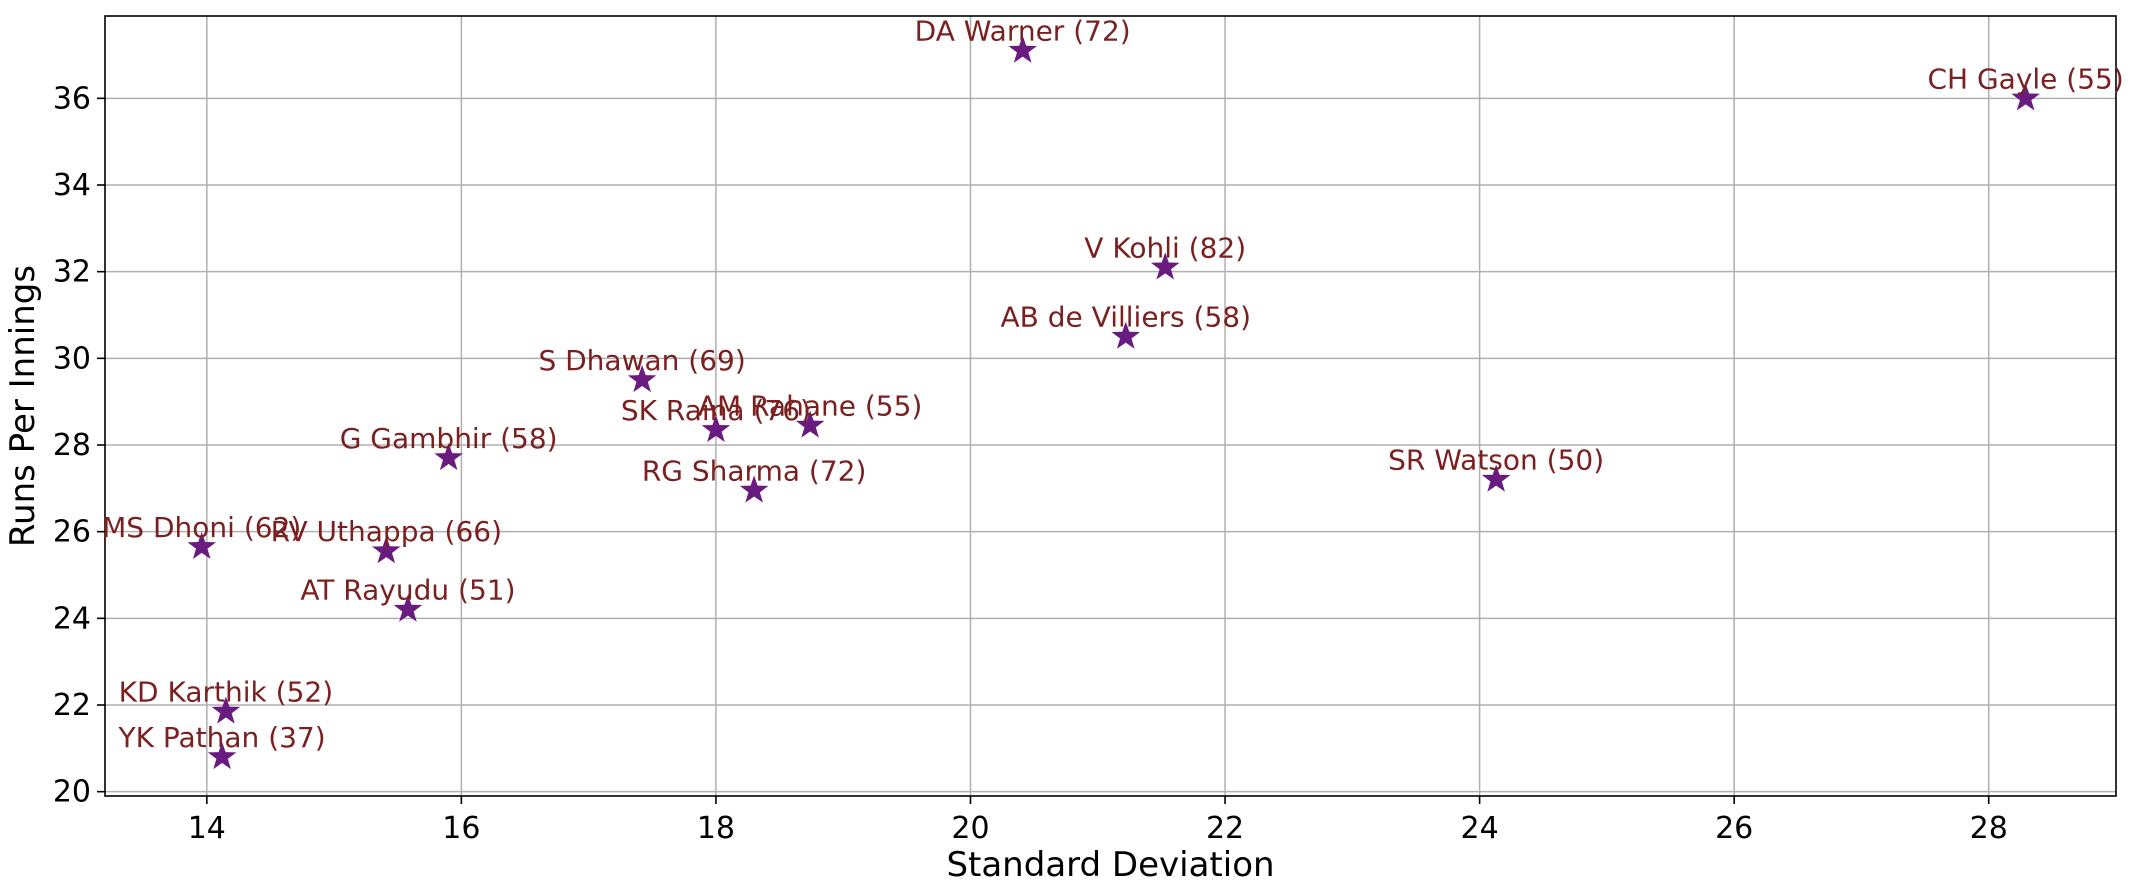 Image resolution: width=2148 pixels, height=892 pixels. I want to click on point-label: CH Gayle (55), so click(2025, 78).